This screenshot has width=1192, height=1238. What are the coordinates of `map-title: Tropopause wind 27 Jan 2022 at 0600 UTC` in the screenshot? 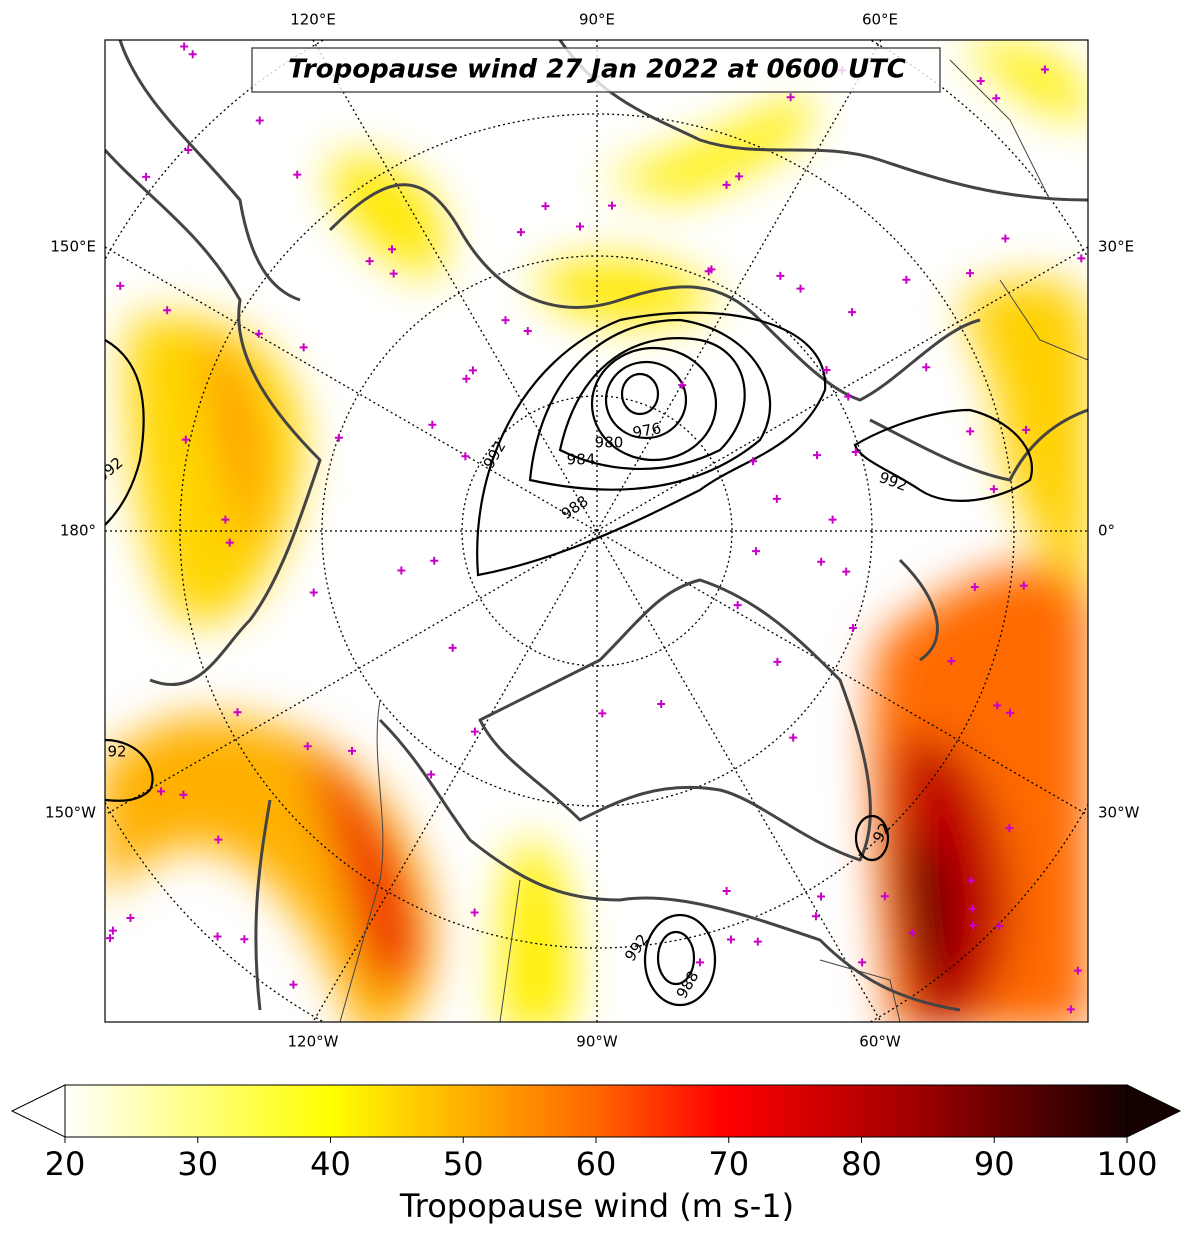 It's located at (597, 70).